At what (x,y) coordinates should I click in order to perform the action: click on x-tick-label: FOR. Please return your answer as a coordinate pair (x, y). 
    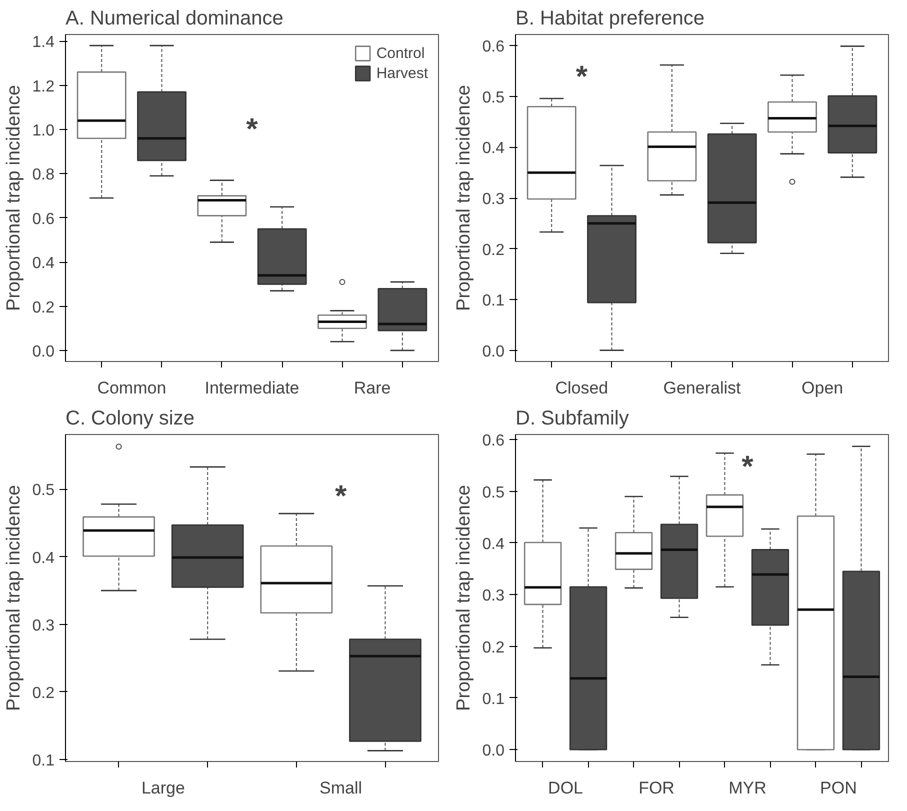
    Looking at the image, I should click on (656, 788).